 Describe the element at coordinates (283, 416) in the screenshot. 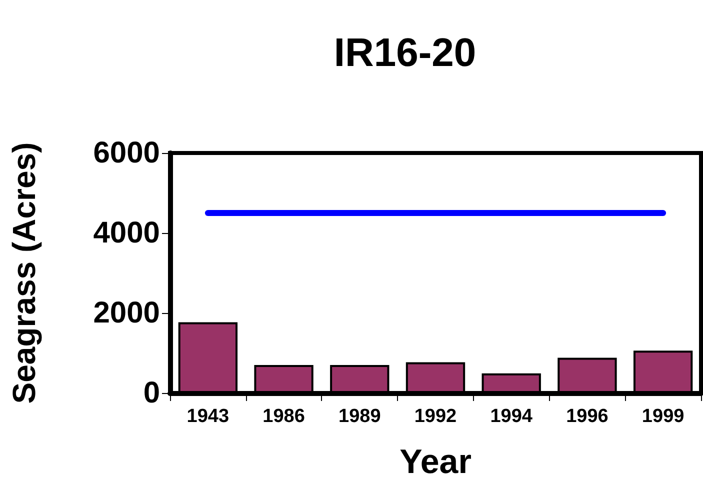

I see `x-tick-label: 1986` at that location.